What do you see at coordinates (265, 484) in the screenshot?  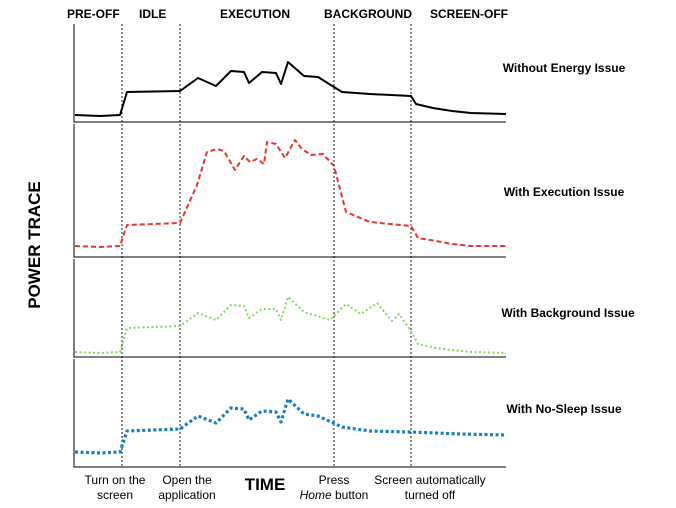 I see `x-axis-label: TIME` at bounding box center [265, 484].